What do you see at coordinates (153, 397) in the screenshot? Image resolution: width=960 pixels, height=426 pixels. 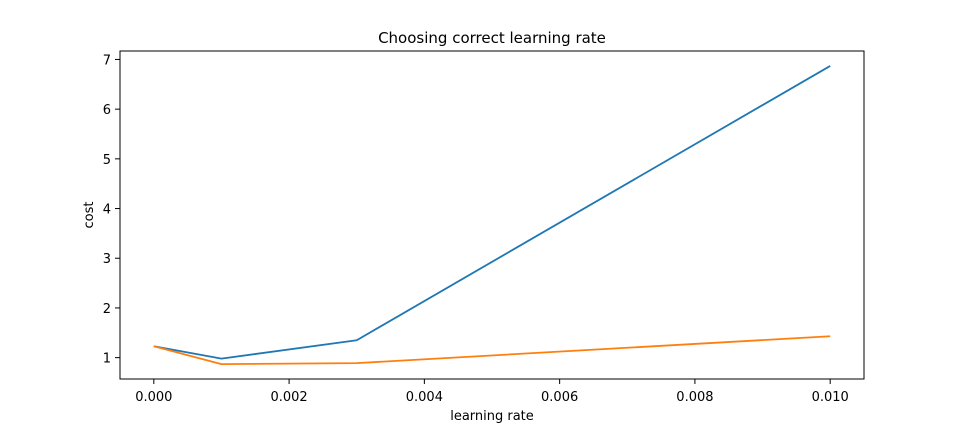 I see `x-tick-label: 0.000` at bounding box center [153, 397].